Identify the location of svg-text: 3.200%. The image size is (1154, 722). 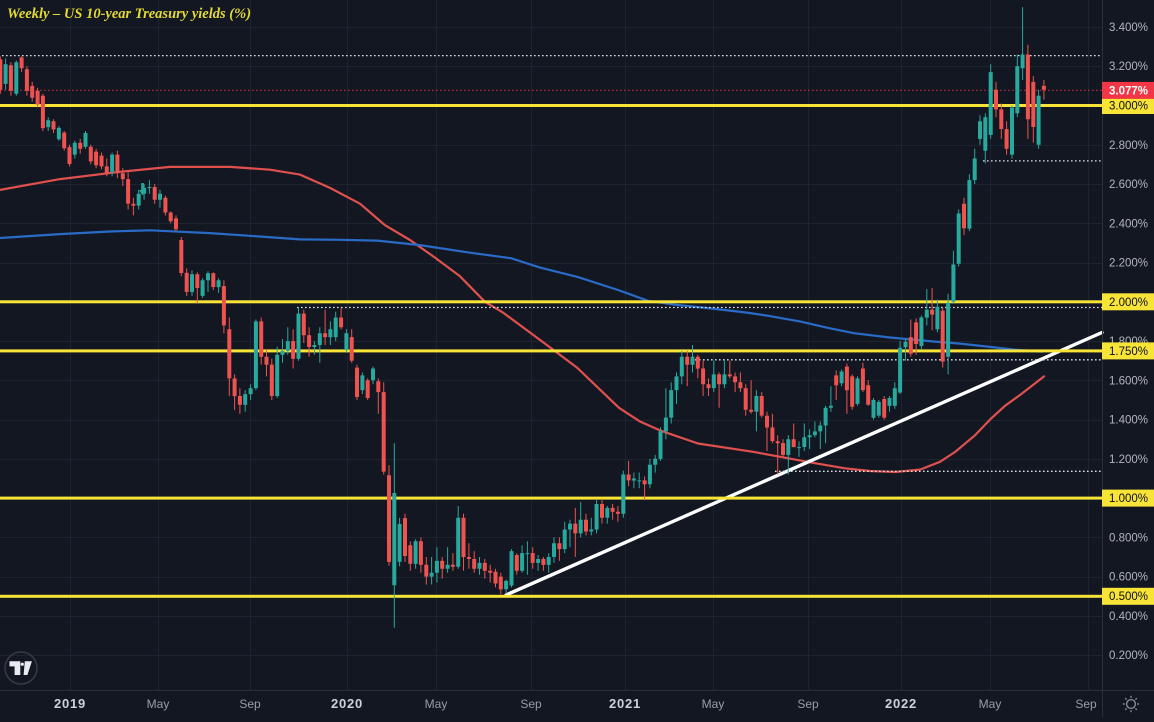
(1128, 67).